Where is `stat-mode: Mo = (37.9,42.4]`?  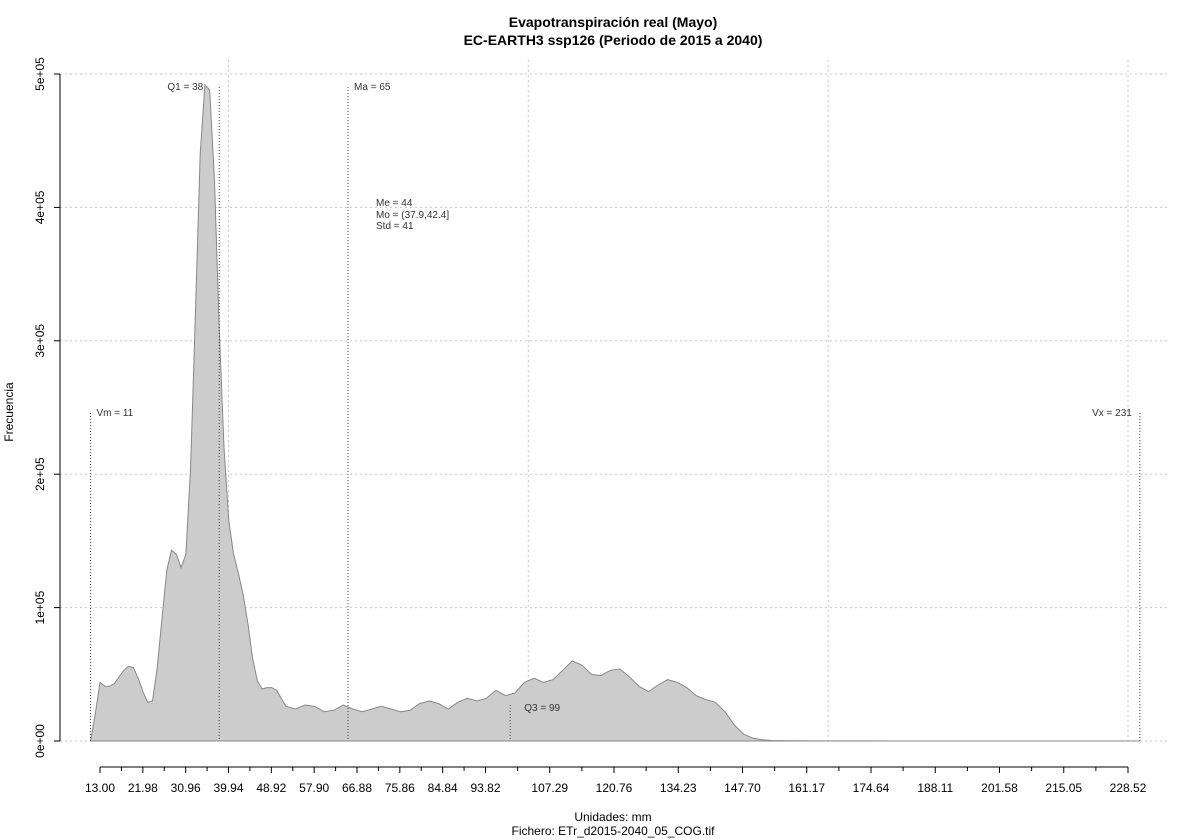 stat-mode: Mo = (37.9,42.4] is located at coordinates (412, 215).